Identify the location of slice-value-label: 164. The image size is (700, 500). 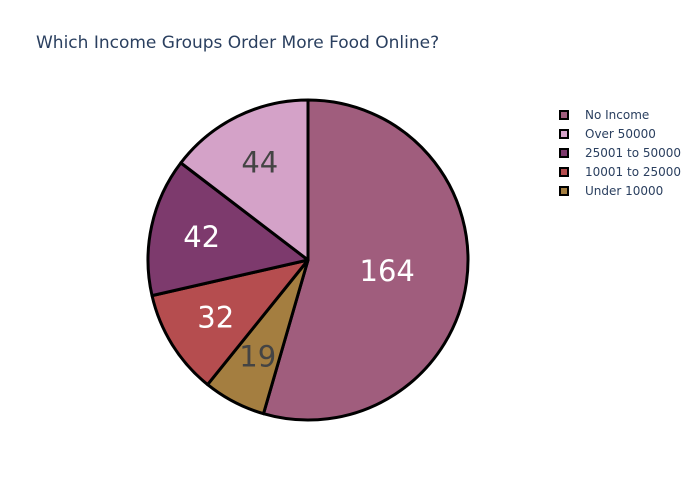
(387, 271).